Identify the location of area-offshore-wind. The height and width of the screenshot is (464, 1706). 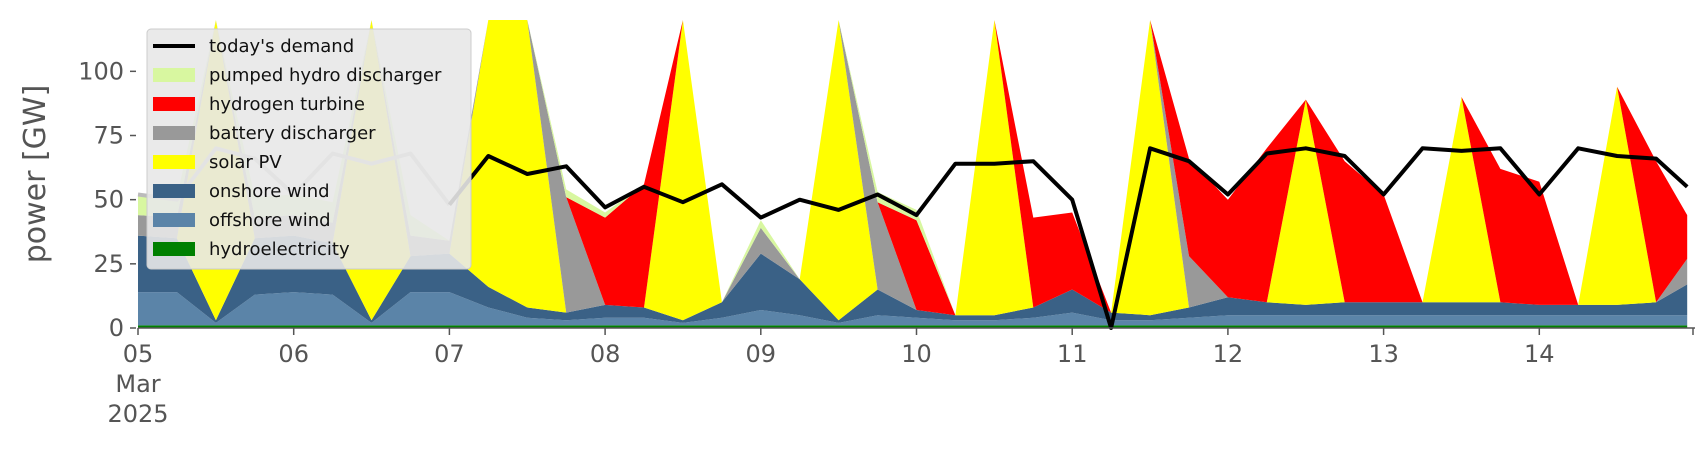
(913, 309).